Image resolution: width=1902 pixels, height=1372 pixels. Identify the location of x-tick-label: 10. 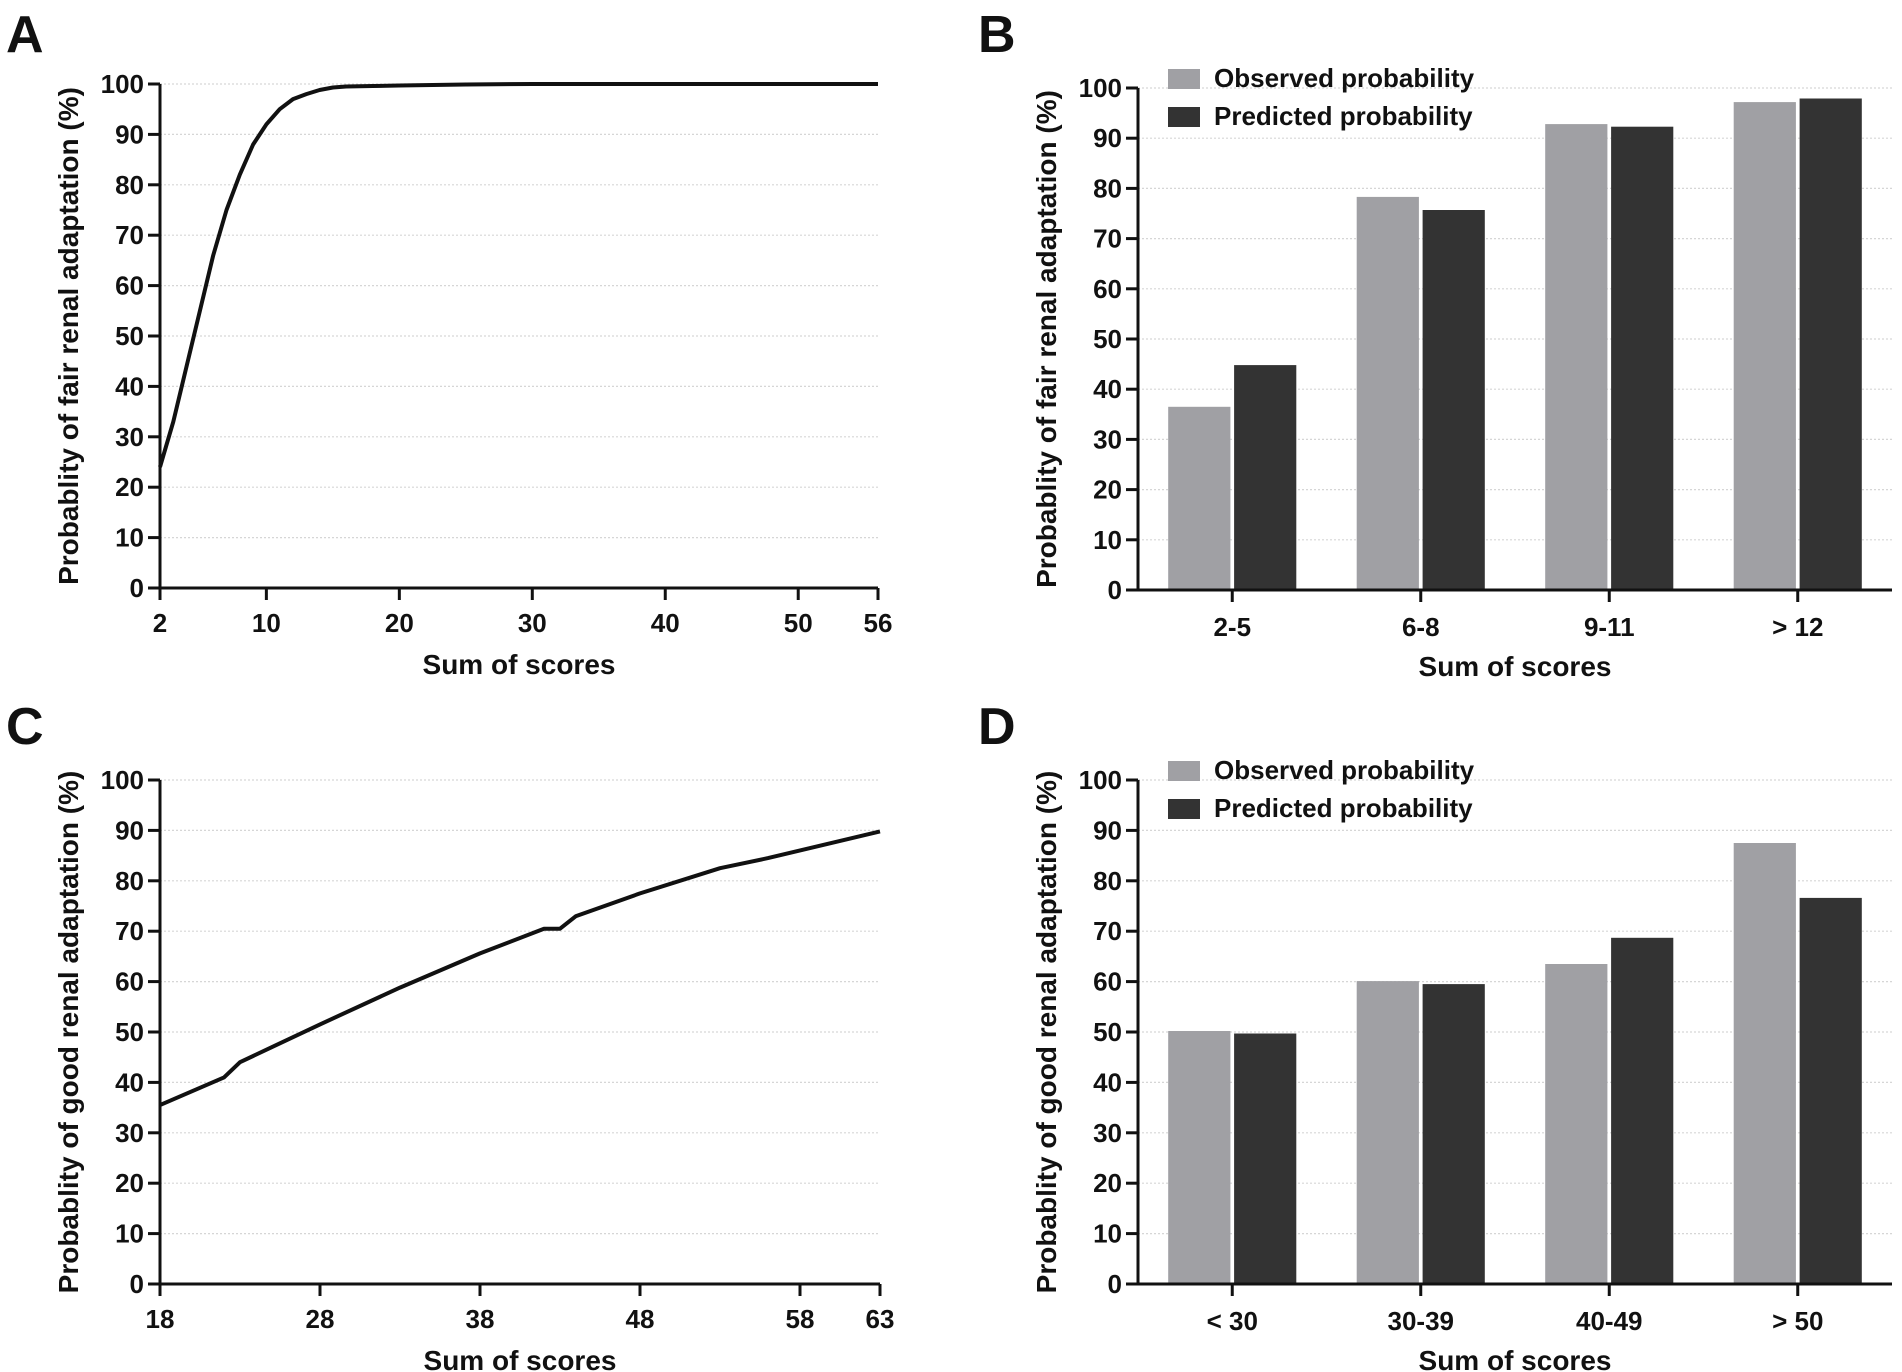
(266, 623).